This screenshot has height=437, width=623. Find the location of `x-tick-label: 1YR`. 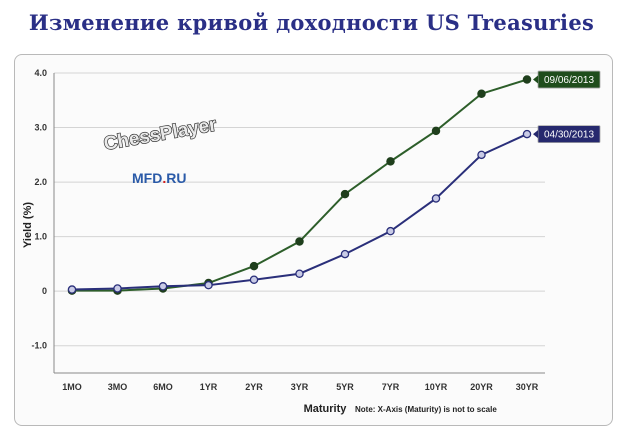

x-tick-label: 1YR is located at coordinates (209, 387).